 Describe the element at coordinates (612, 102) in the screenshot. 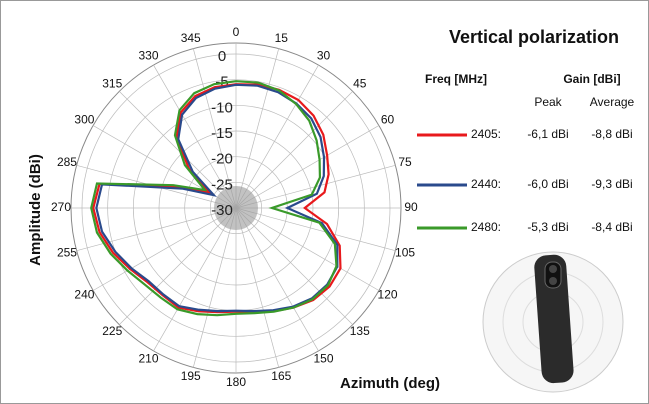

I see `legend-header: Average` at that location.